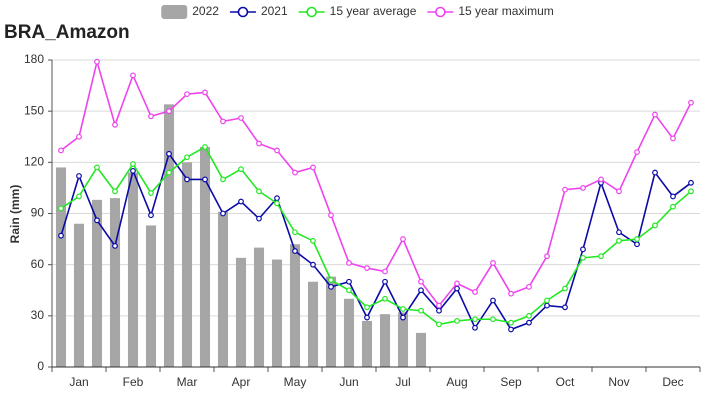  I want to click on y-tick-label: 30, so click(38, 315).